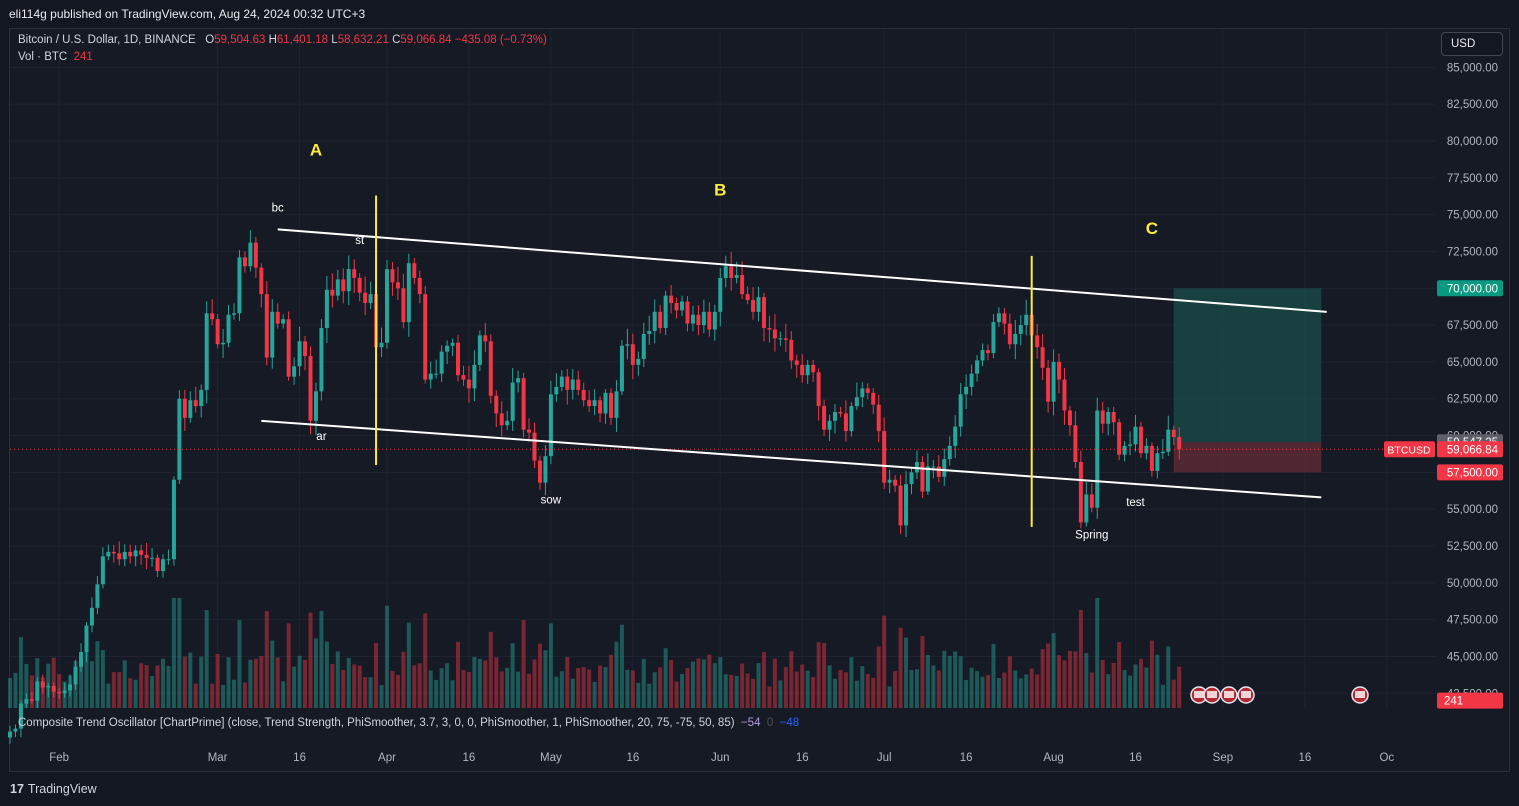  Describe the element at coordinates (802, 758) in the screenshot. I see `x-tick-label: 16` at that location.